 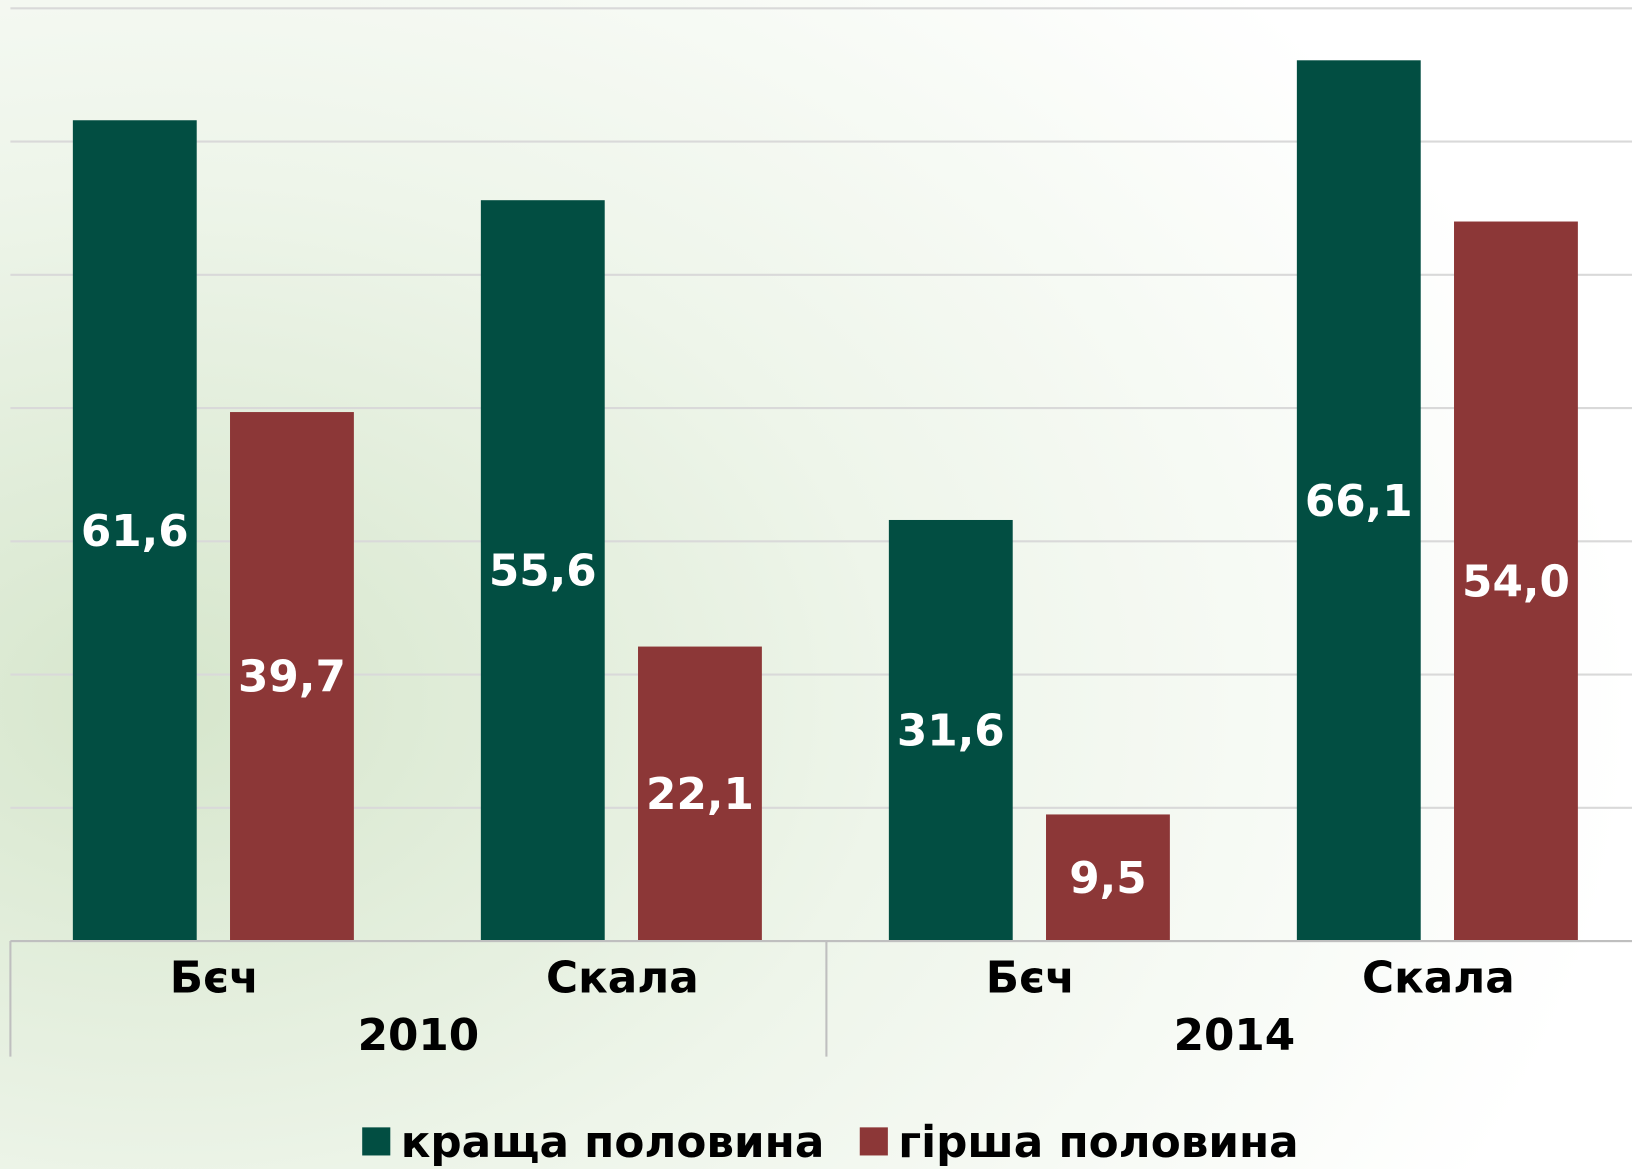 I want to click on data-label: 61,6, so click(x=135, y=531).